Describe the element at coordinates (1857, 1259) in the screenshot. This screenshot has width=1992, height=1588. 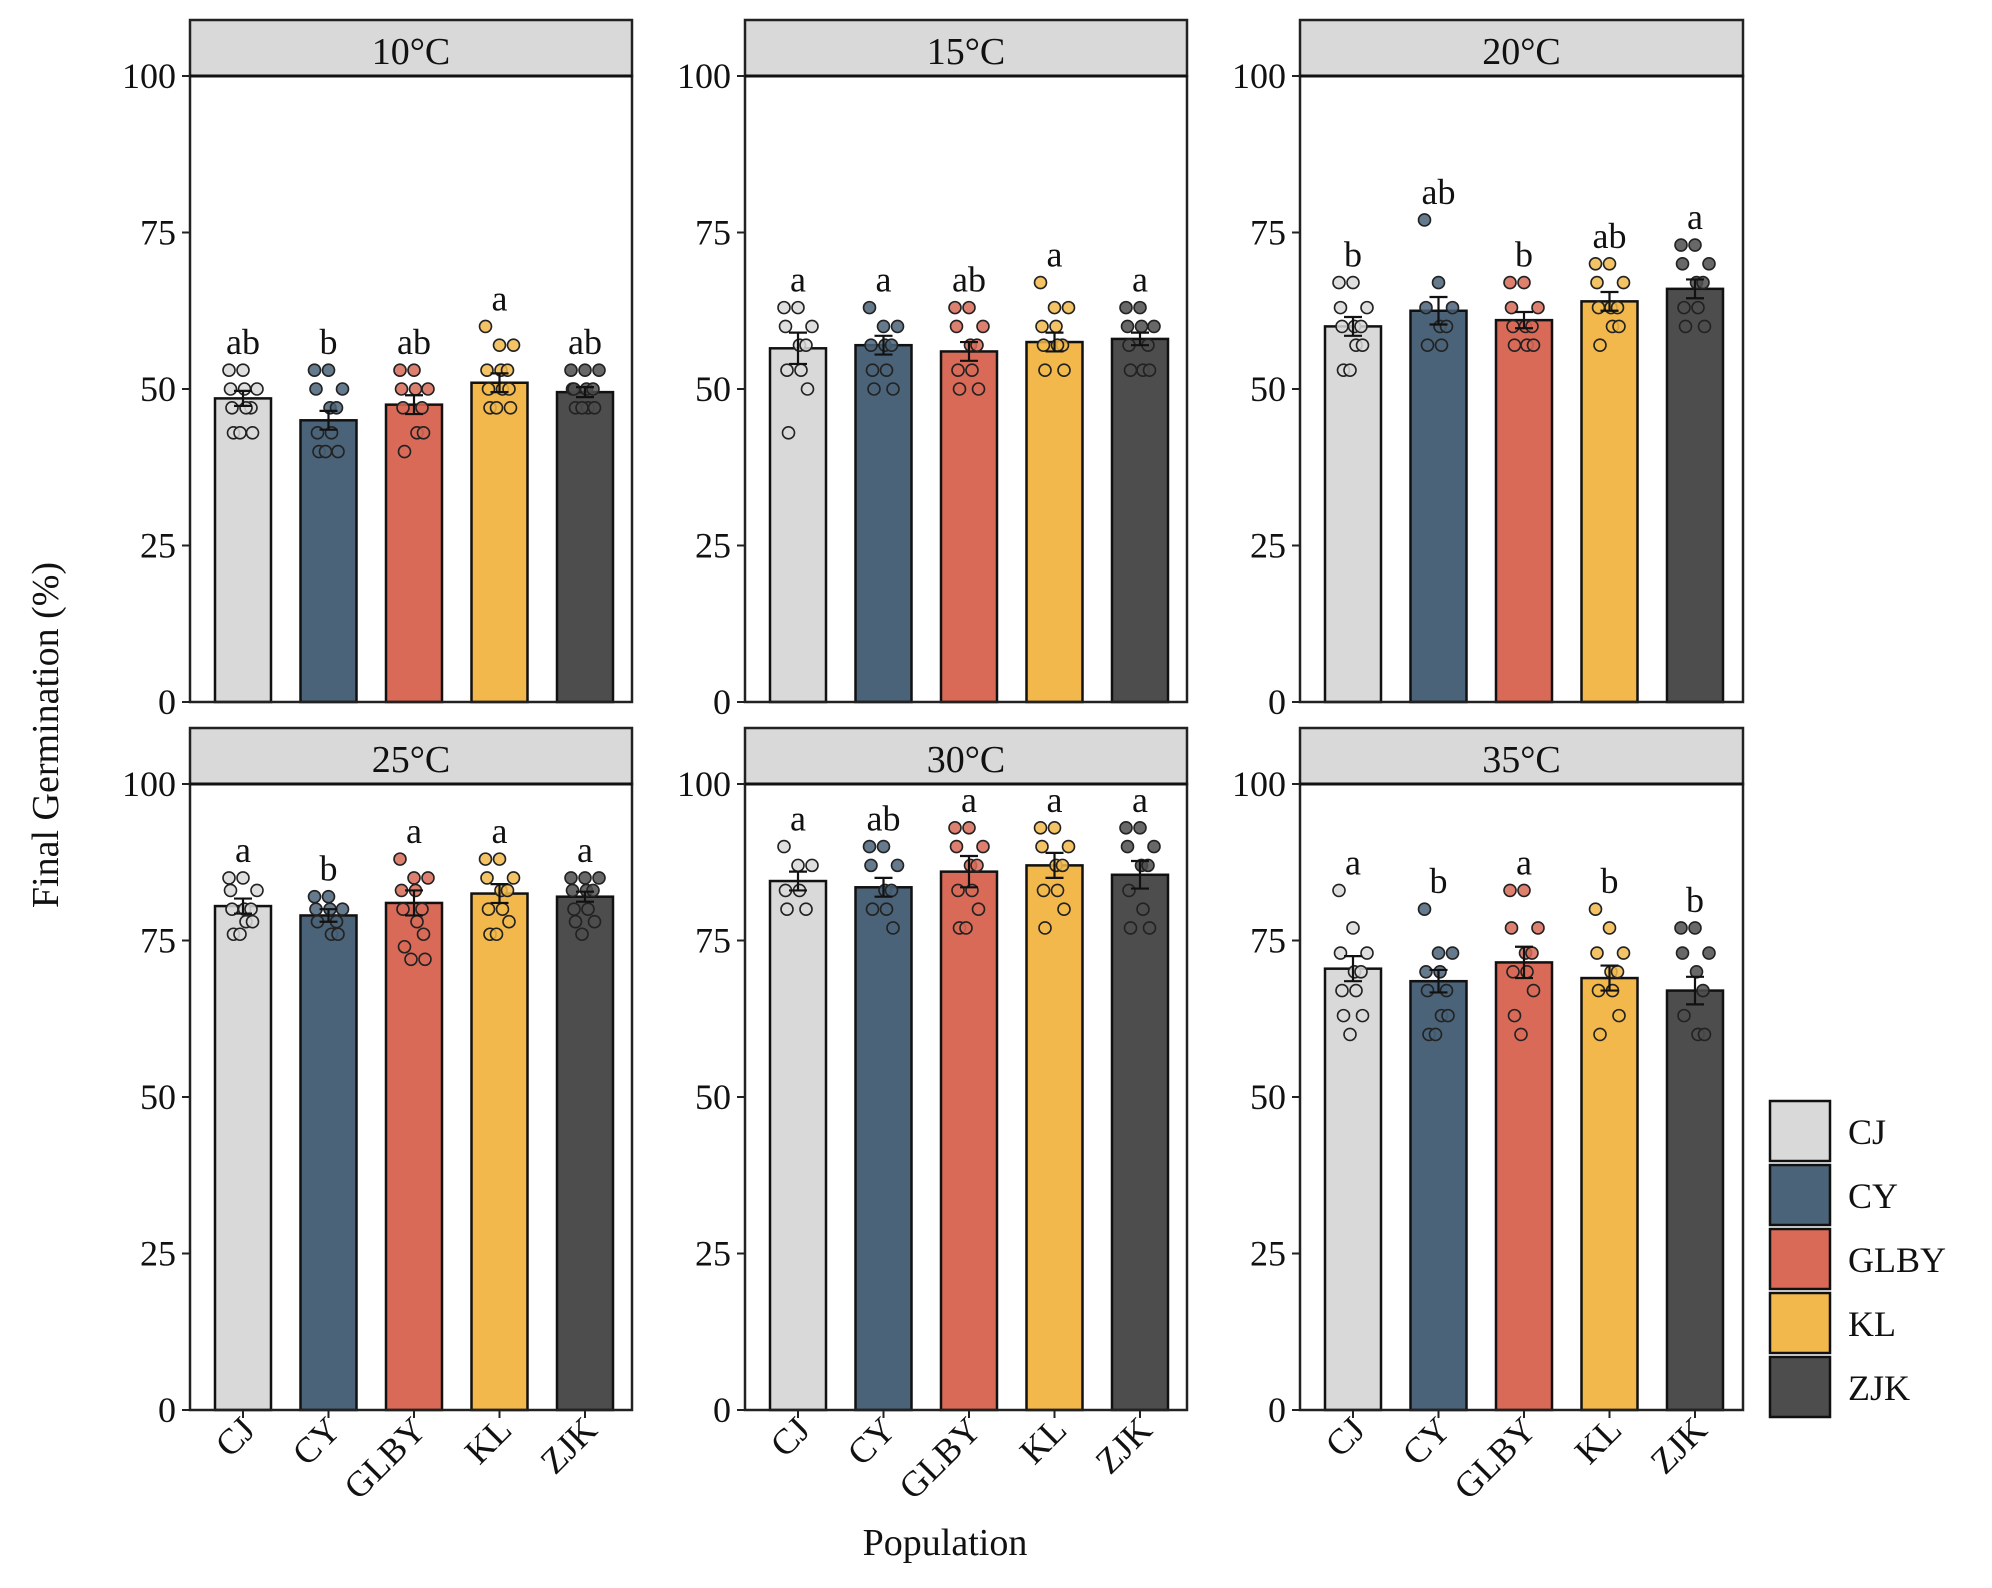
I see `legend: CJ CY GLBY KL ZJK` at that location.